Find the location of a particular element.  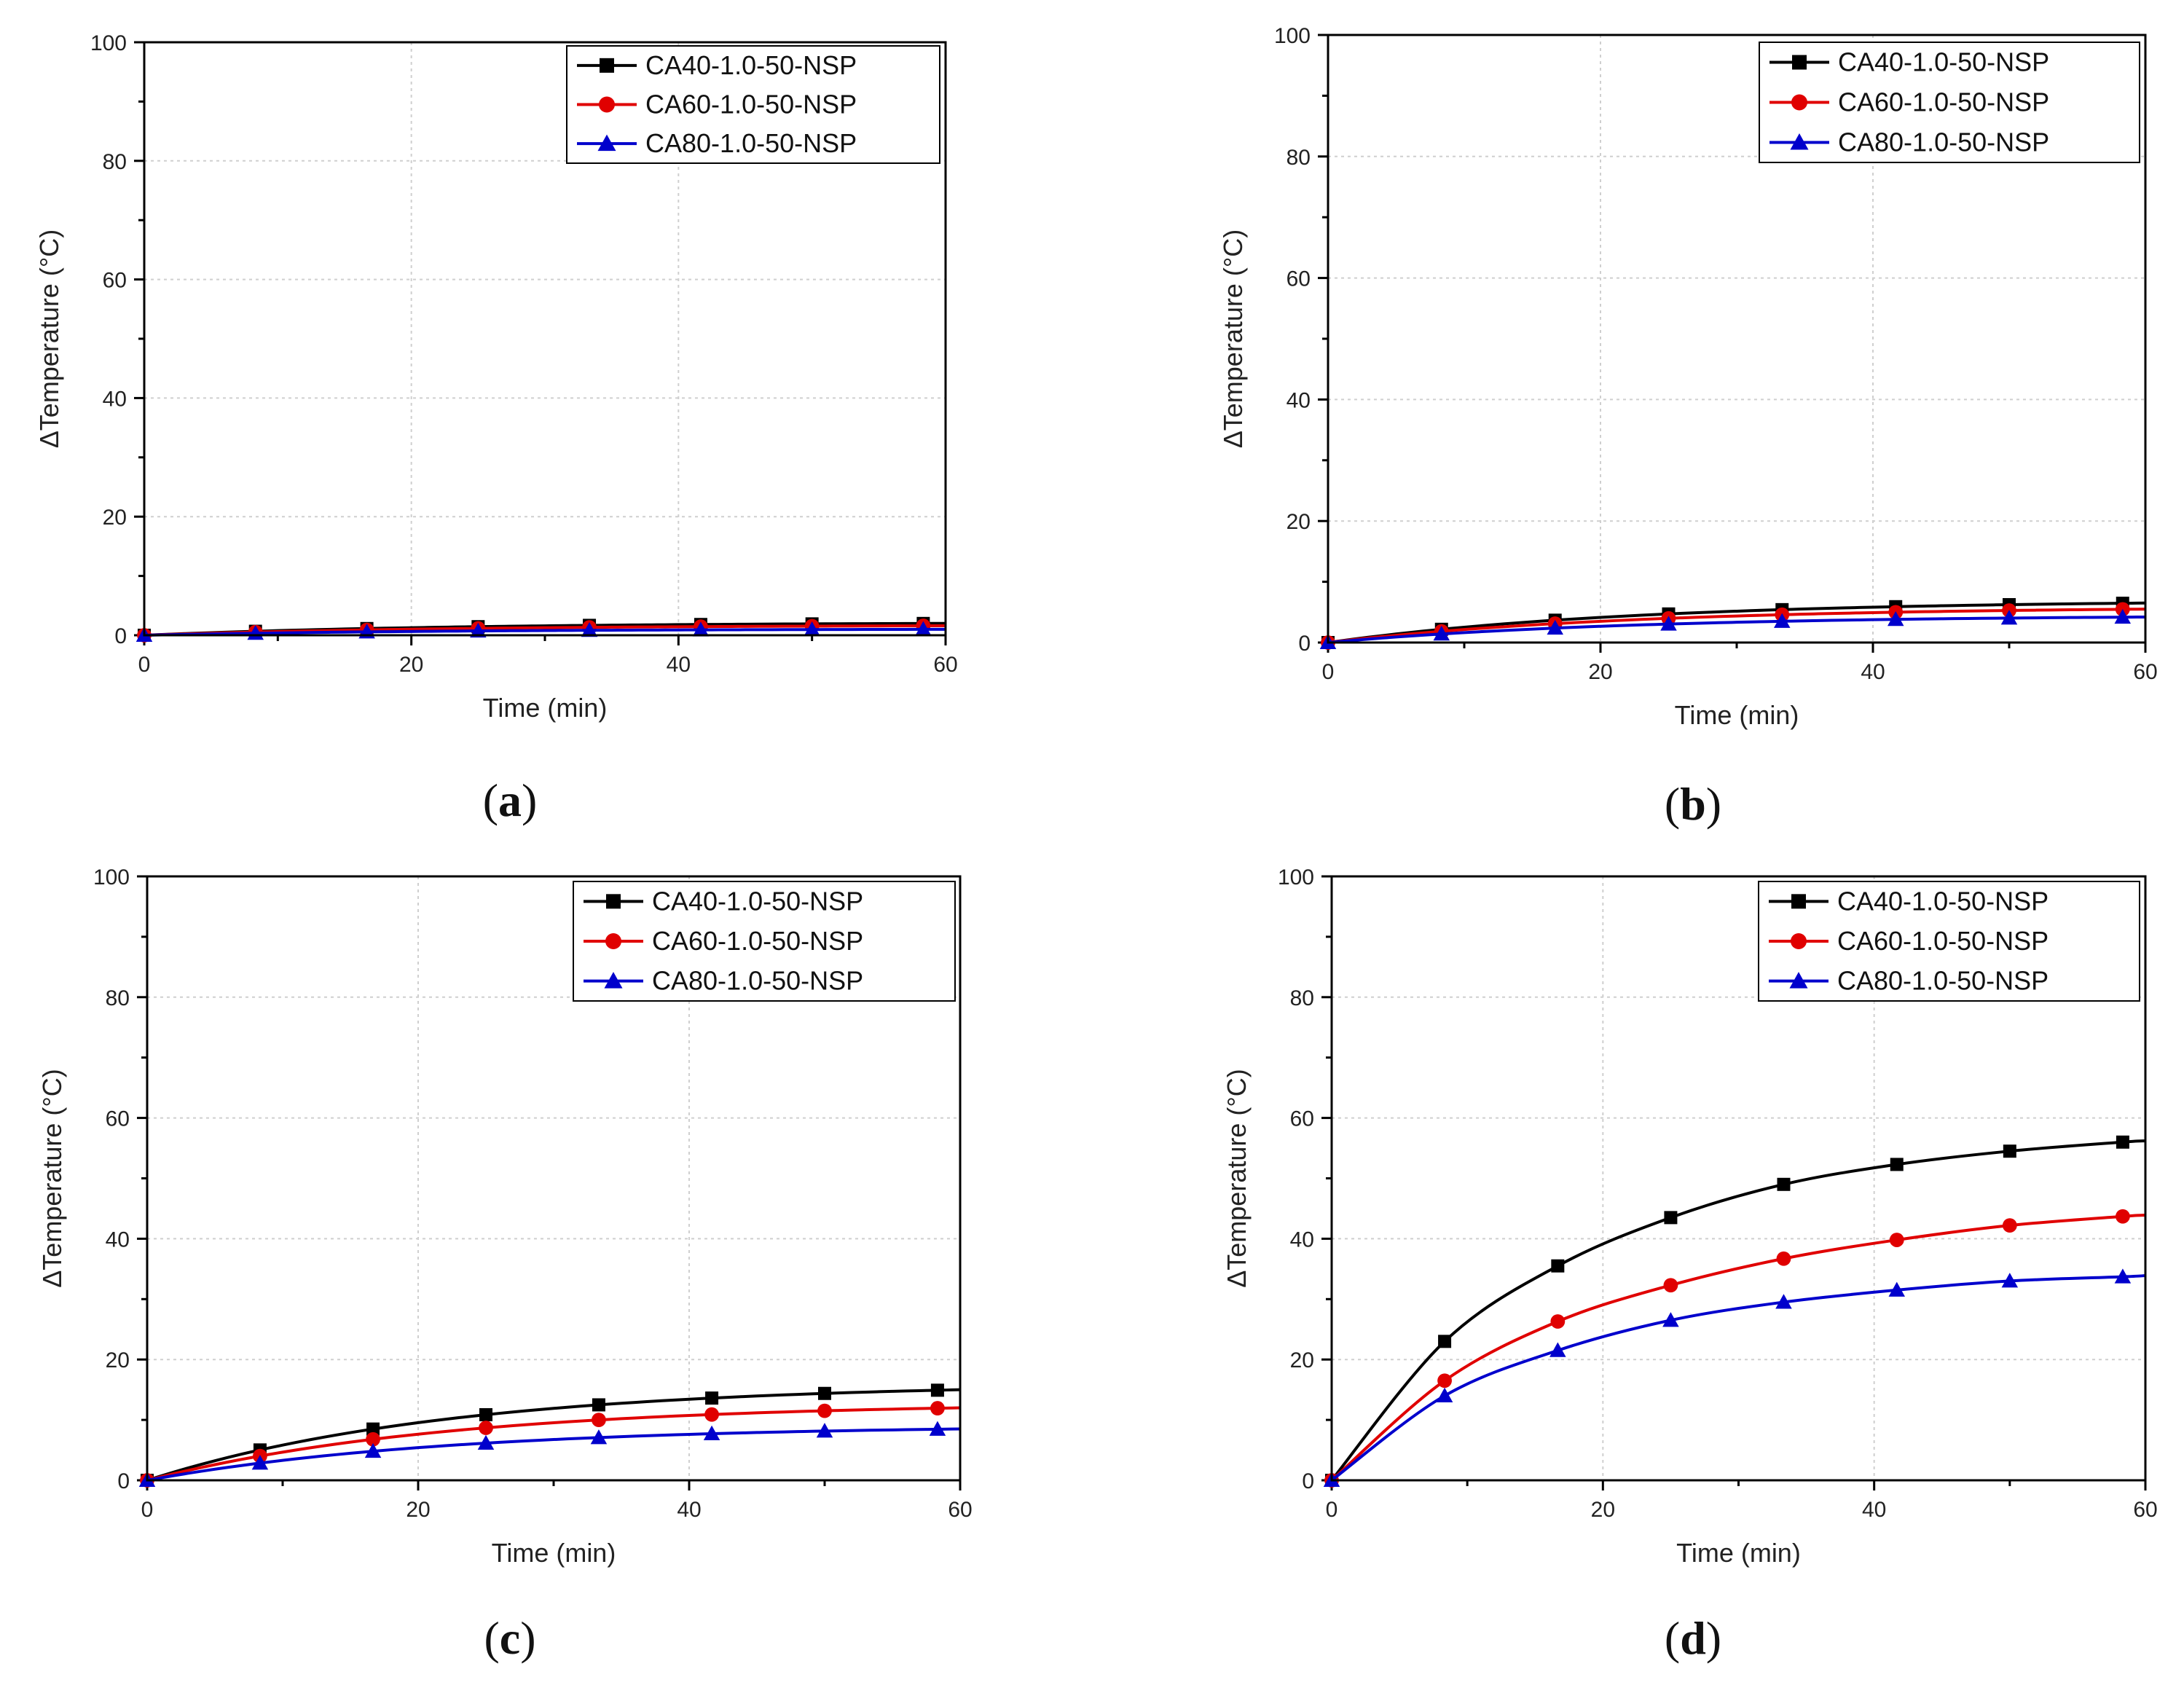

panel-caption: (b) is located at coordinates (1693, 804).